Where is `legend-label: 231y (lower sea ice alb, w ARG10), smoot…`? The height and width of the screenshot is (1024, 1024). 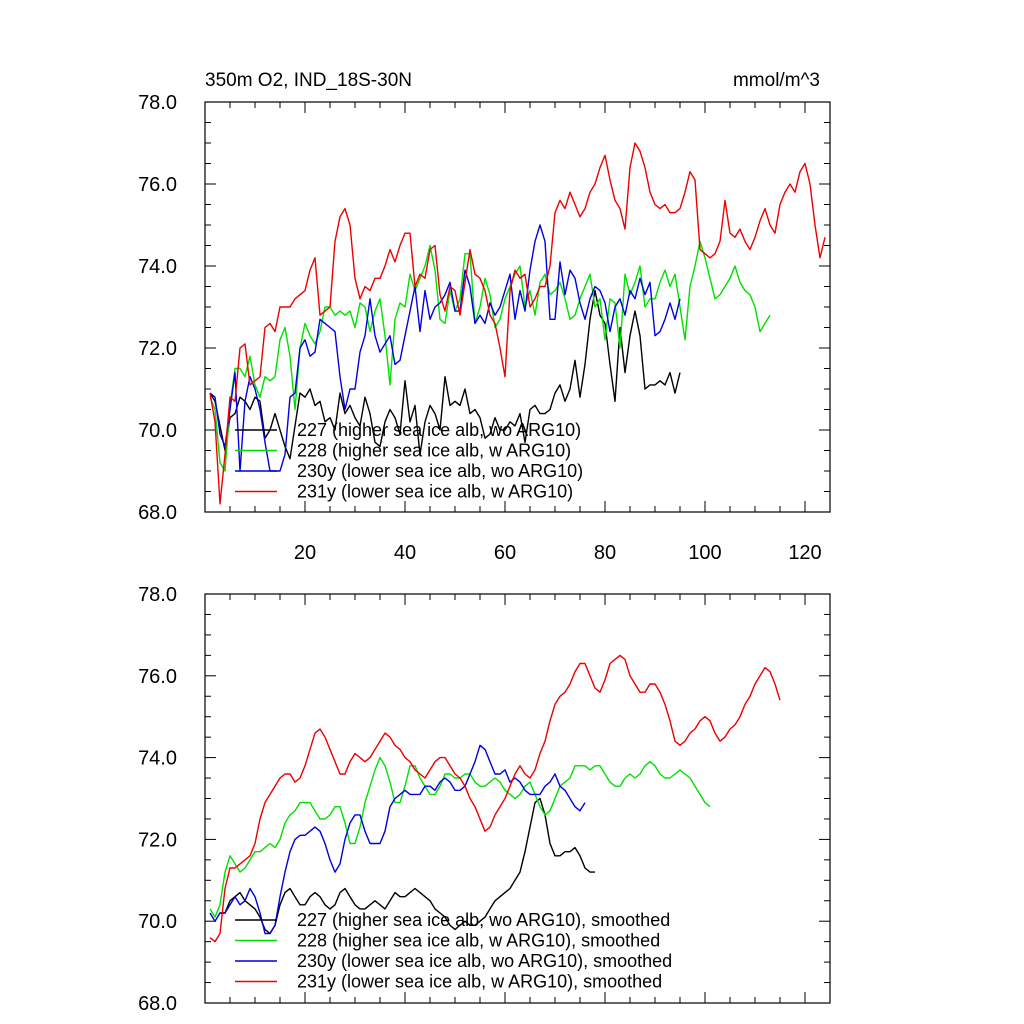
legend-label: 231y (lower sea ice alb, w ARG10), smoot… is located at coordinates (479, 982).